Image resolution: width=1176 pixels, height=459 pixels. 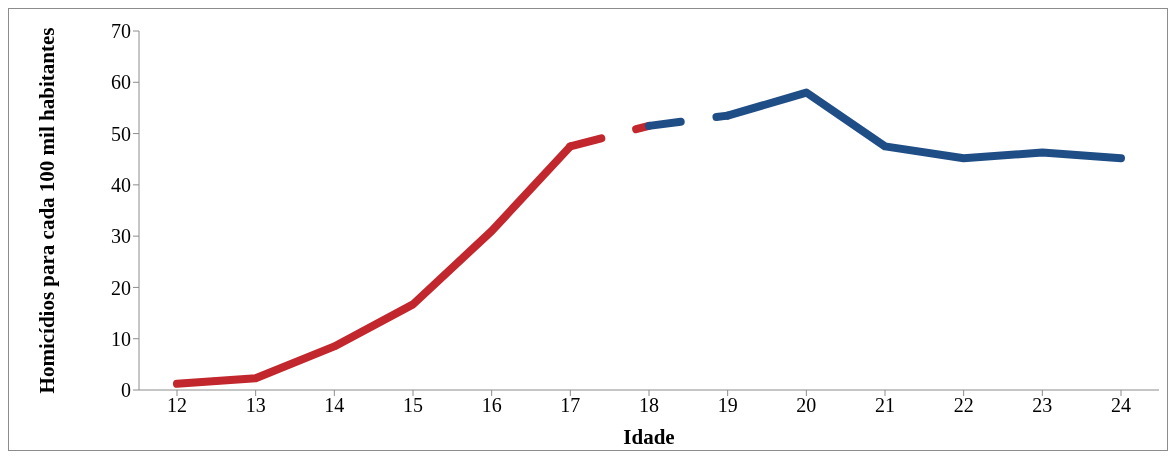 What do you see at coordinates (47, 210) in the screenshot?
I see `y-axis-title: Homicídios para cada 100 mil habitantes` at bounding box center [47, 210].